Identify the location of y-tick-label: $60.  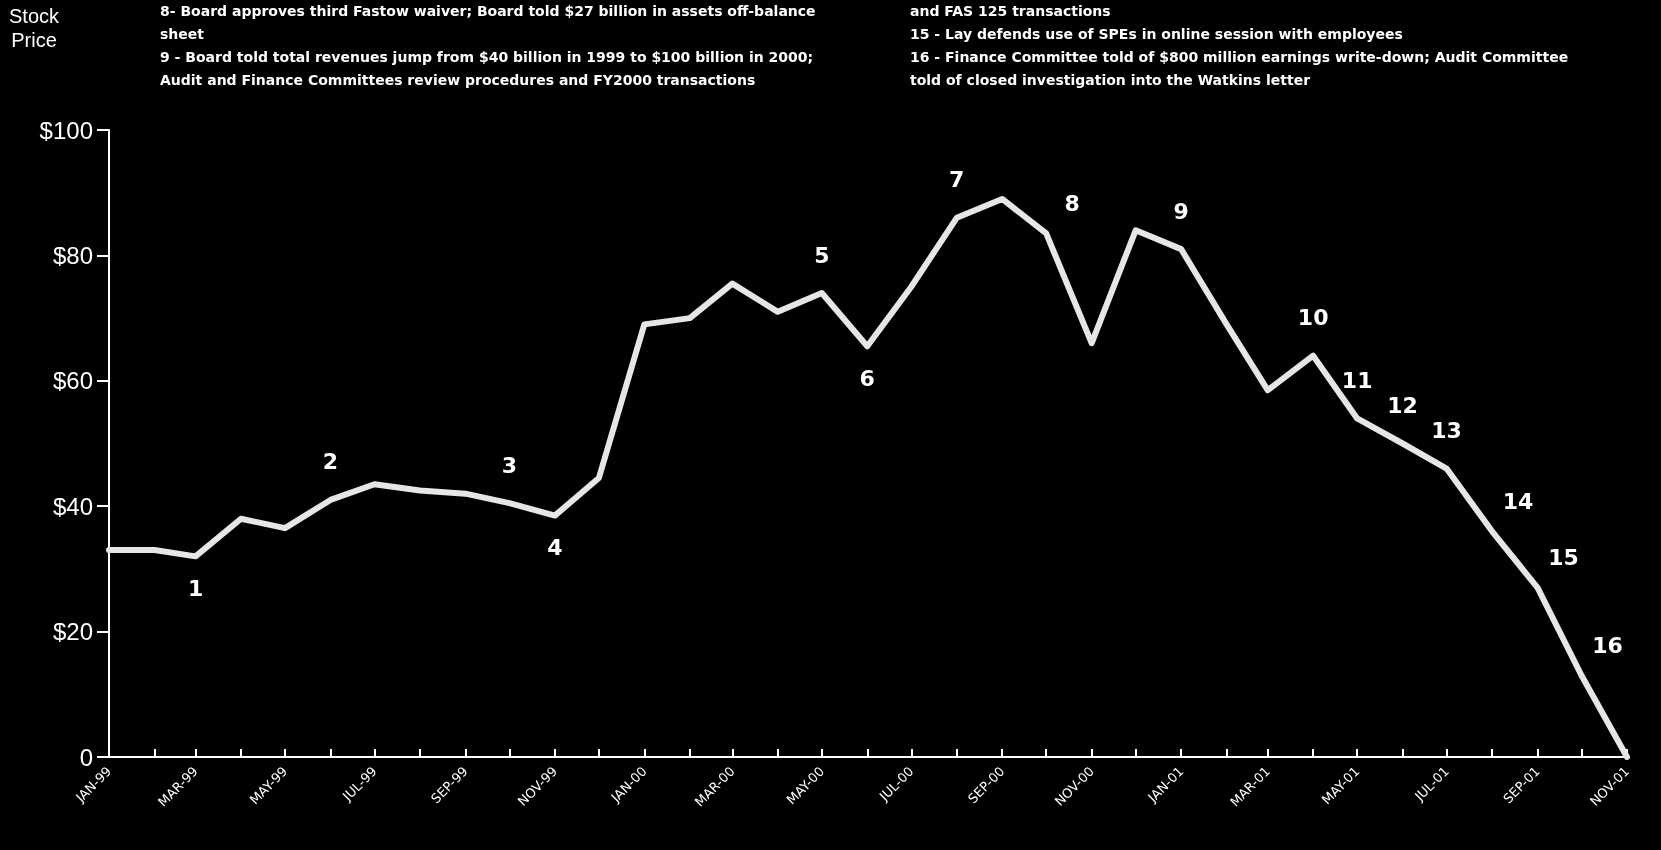
(72, 381).